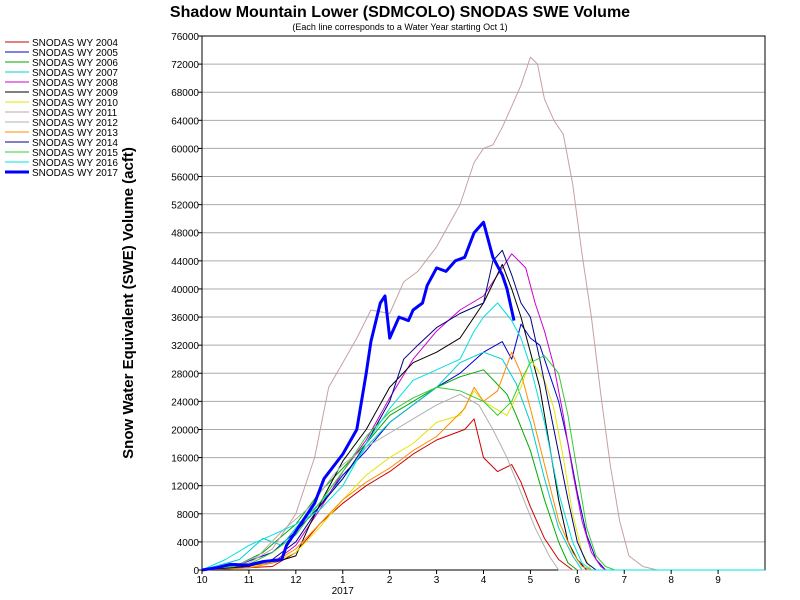  What do you see at coordinates (75, 123) in the screenshot?
I see `legend-label: SNODAS WY 2012` at bounding box center [75, 123].